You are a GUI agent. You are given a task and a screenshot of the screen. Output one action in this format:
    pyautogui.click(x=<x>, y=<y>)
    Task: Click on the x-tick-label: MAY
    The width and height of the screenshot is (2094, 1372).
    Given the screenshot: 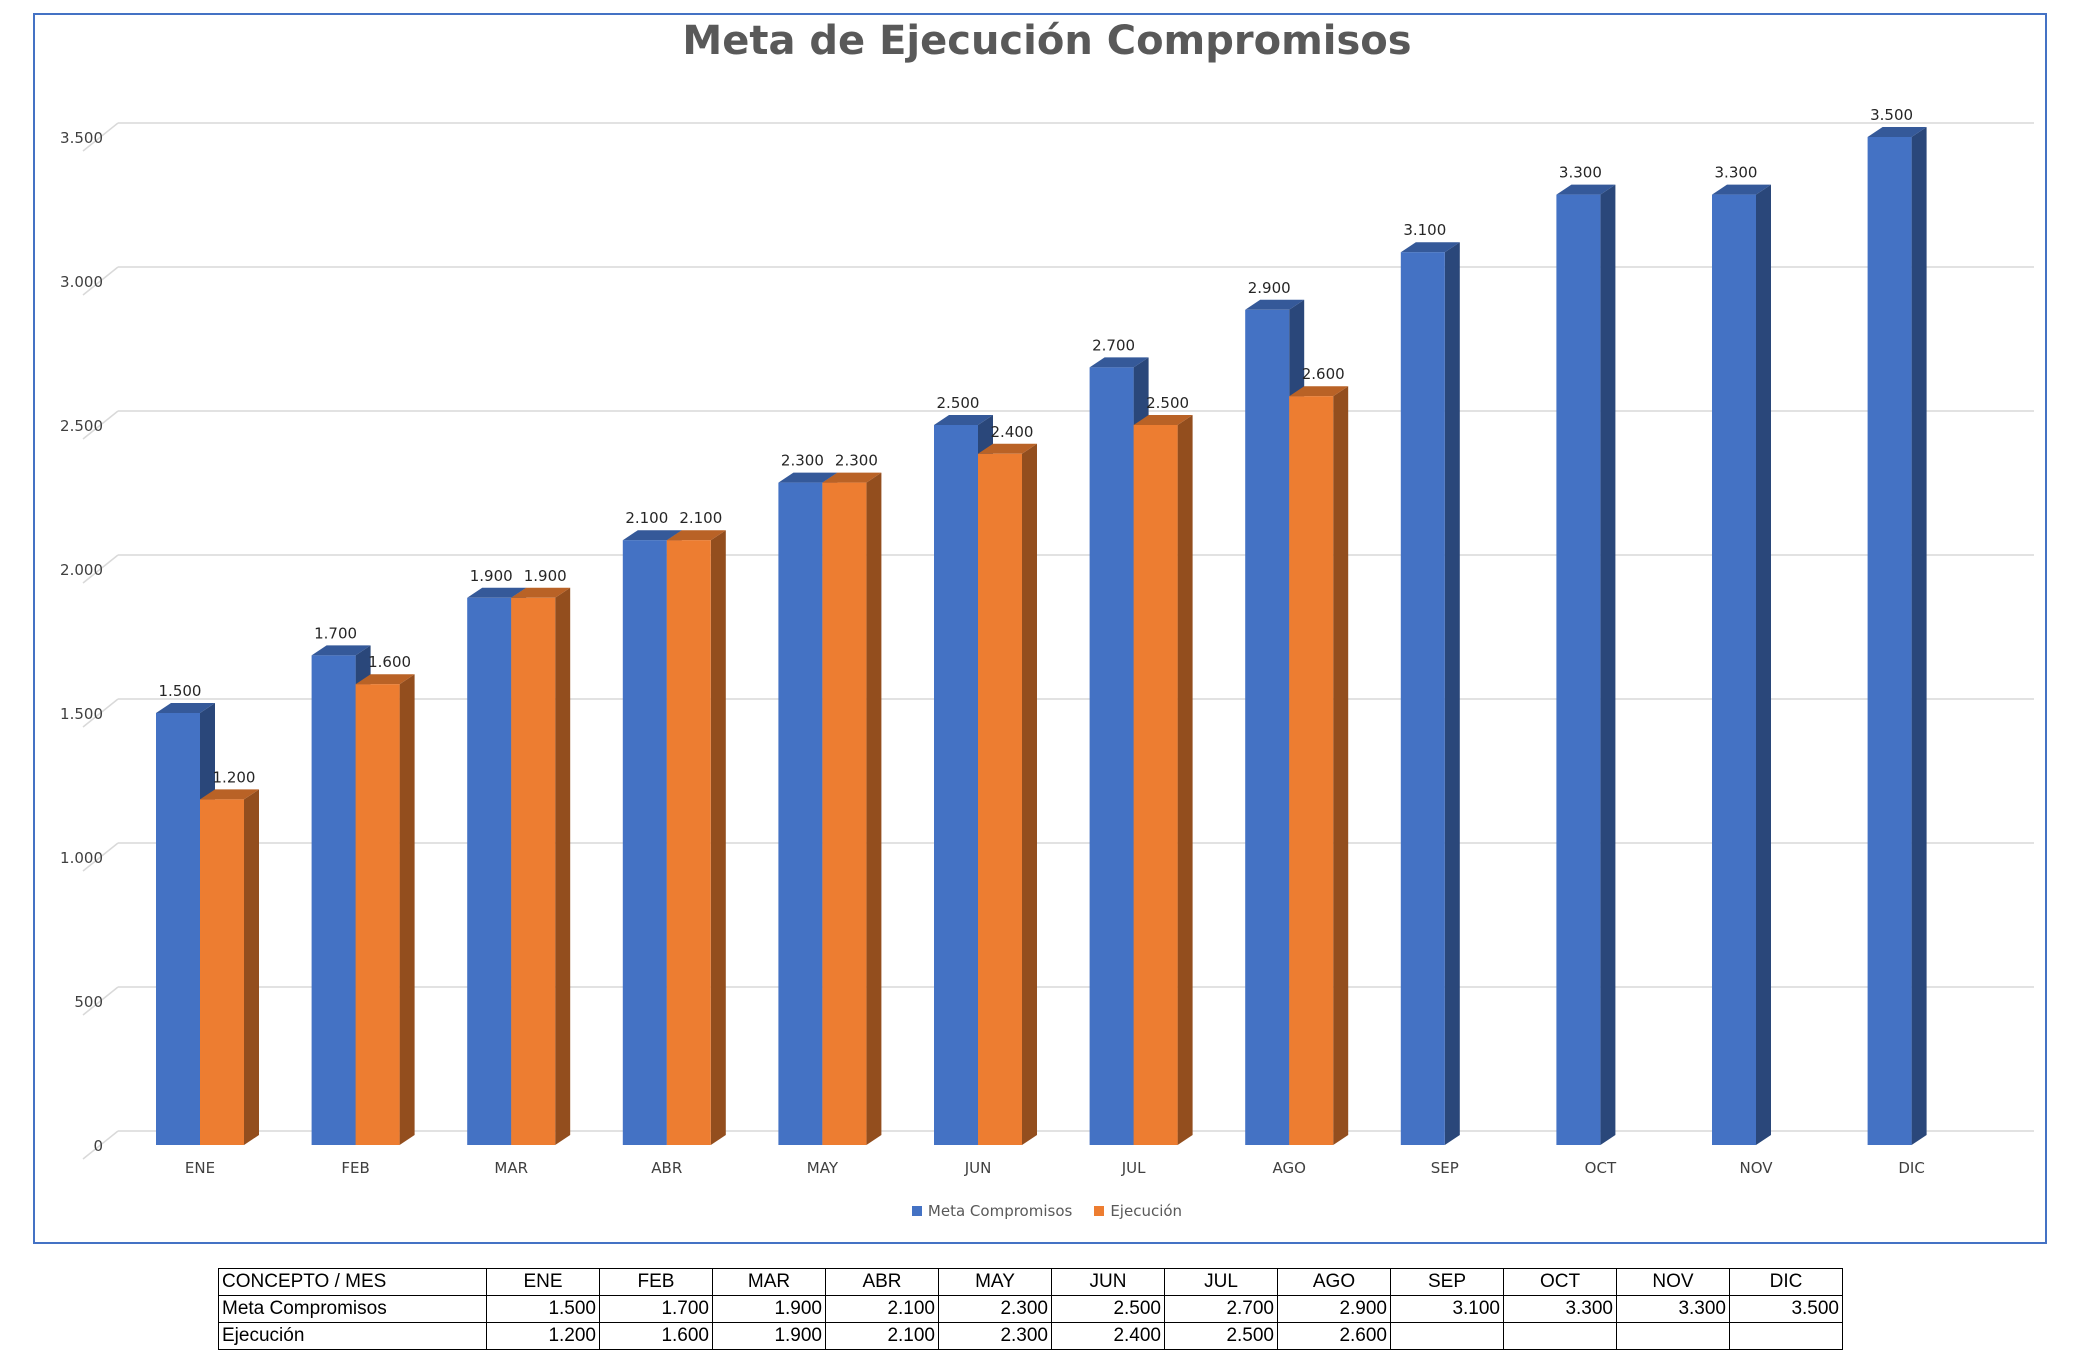 What is the action you would take?
    pyautogui.click(x=823, y=1168)
    